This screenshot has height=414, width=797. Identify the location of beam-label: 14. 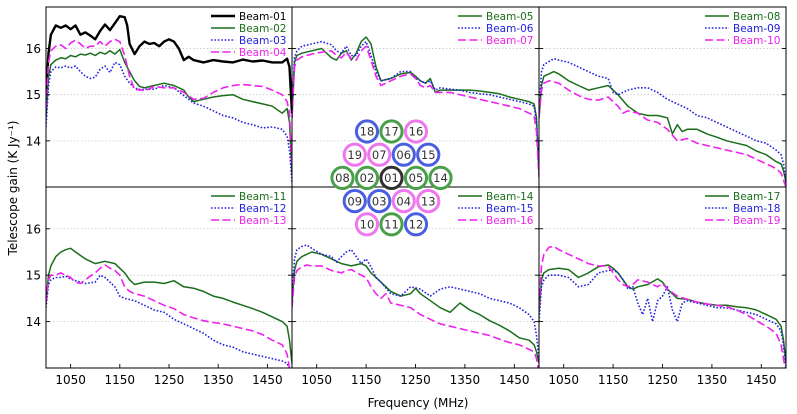
(440, 178).